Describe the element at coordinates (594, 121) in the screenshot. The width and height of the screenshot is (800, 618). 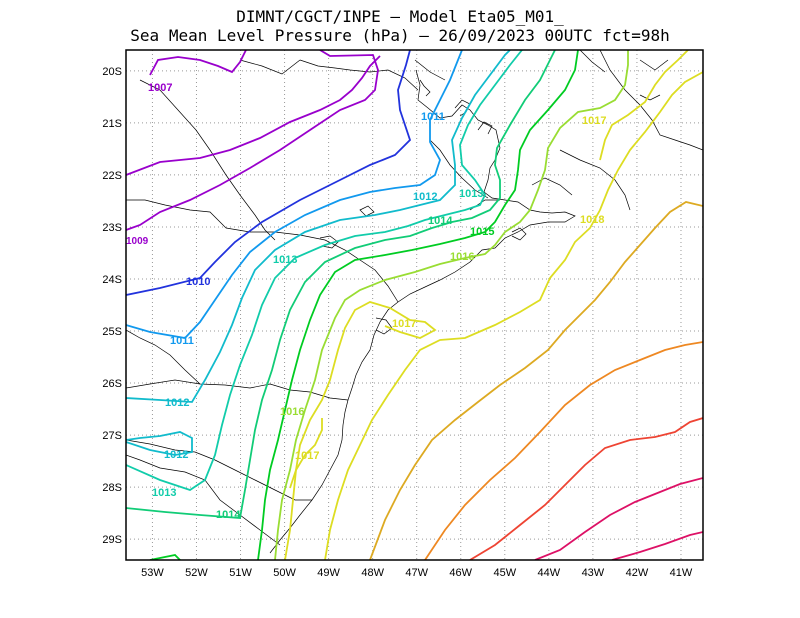
I see `label-1017c: 1017` at that location.